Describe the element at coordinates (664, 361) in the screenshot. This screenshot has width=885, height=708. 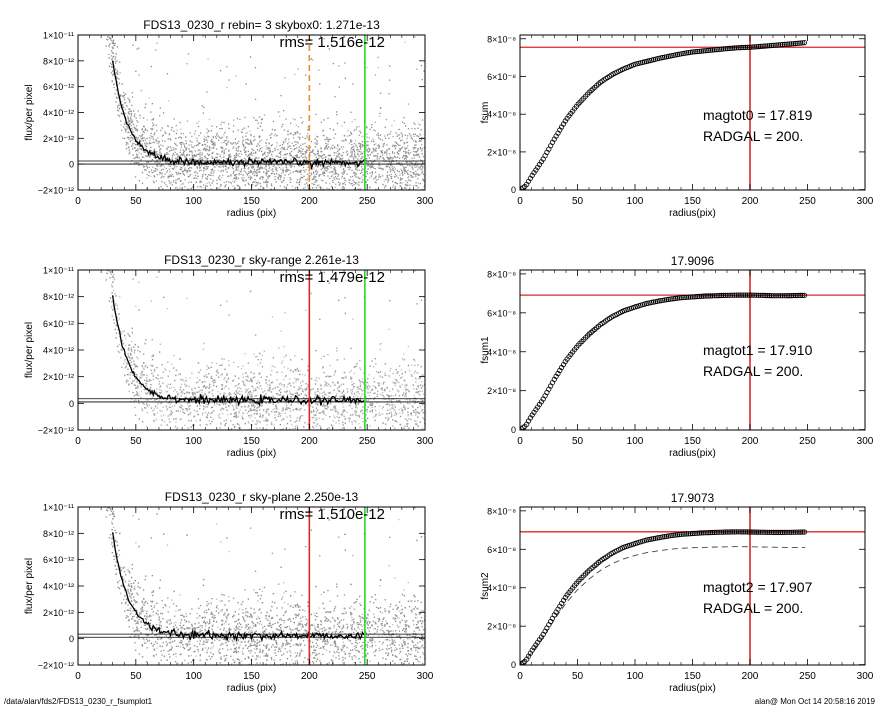
I see `fsum-curve` at that location.